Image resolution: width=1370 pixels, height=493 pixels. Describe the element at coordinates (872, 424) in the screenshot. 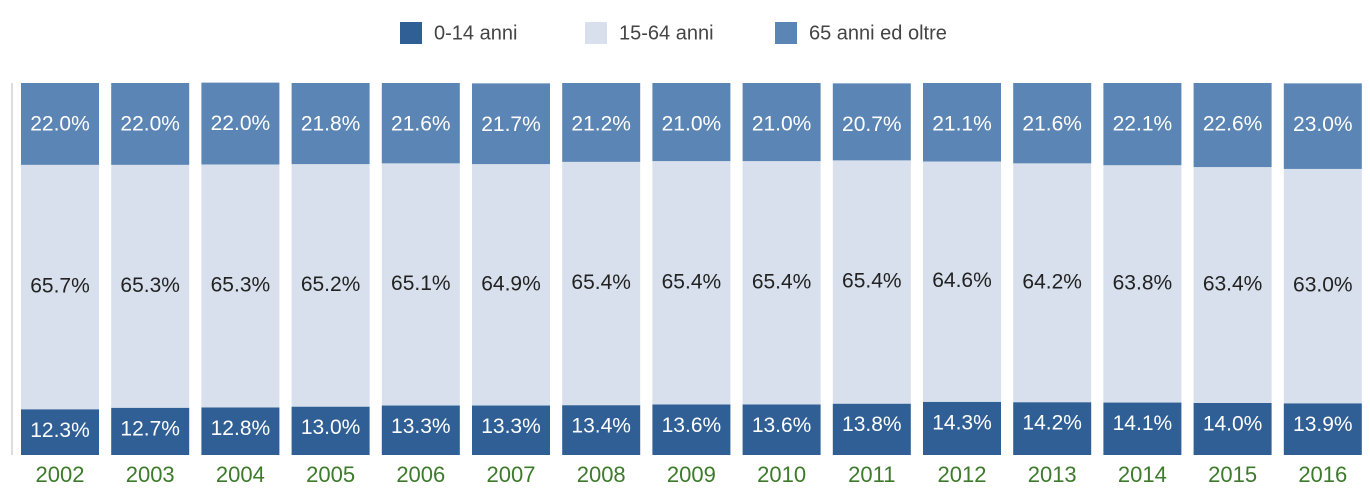

I see `data-label: 13.8%` at that location.